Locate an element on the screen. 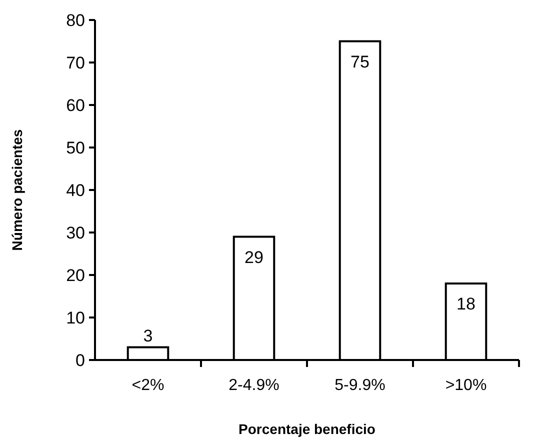 Image resolution: width=541 pixels, height=441 pixels. x-axis-title: Porcentaje beneficio is located at coordinates (307, 429).